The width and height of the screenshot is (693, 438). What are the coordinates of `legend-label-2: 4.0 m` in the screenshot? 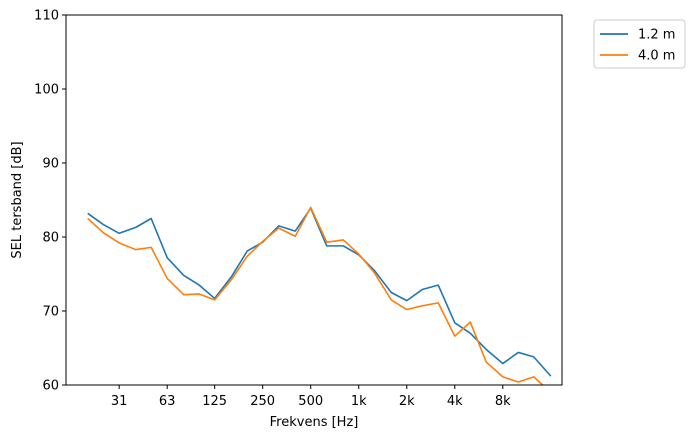 It's located at (656, 56).